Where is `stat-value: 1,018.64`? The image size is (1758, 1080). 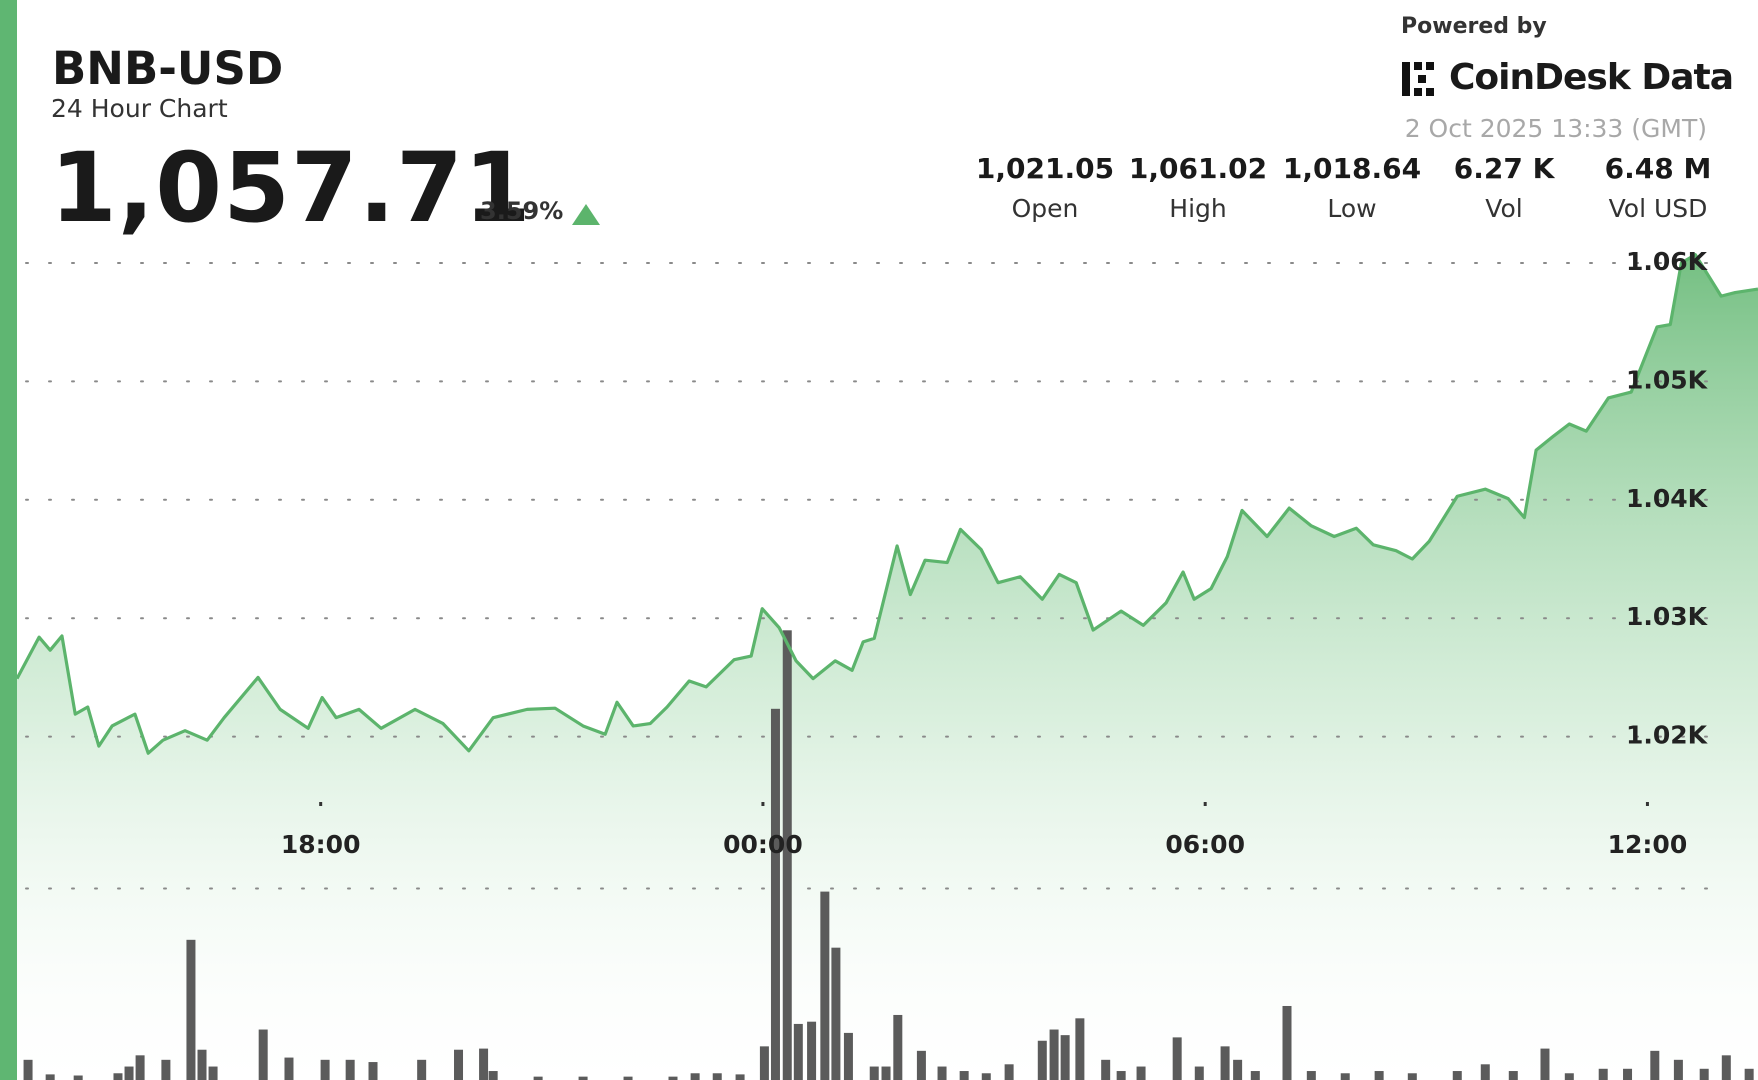 stat-value: 1,018.64 is located at coordinates (1352, 168).